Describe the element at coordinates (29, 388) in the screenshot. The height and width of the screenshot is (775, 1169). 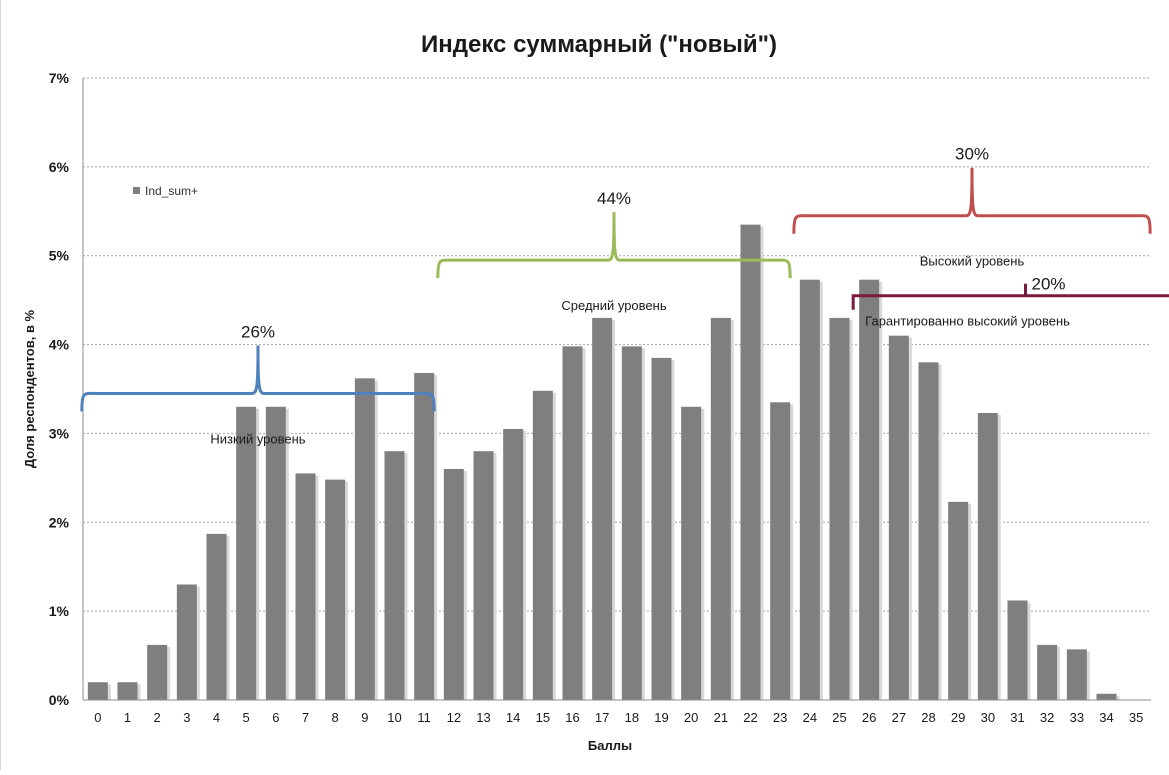
I see `y-axis-title: Доля респондентов, в %` at that location.